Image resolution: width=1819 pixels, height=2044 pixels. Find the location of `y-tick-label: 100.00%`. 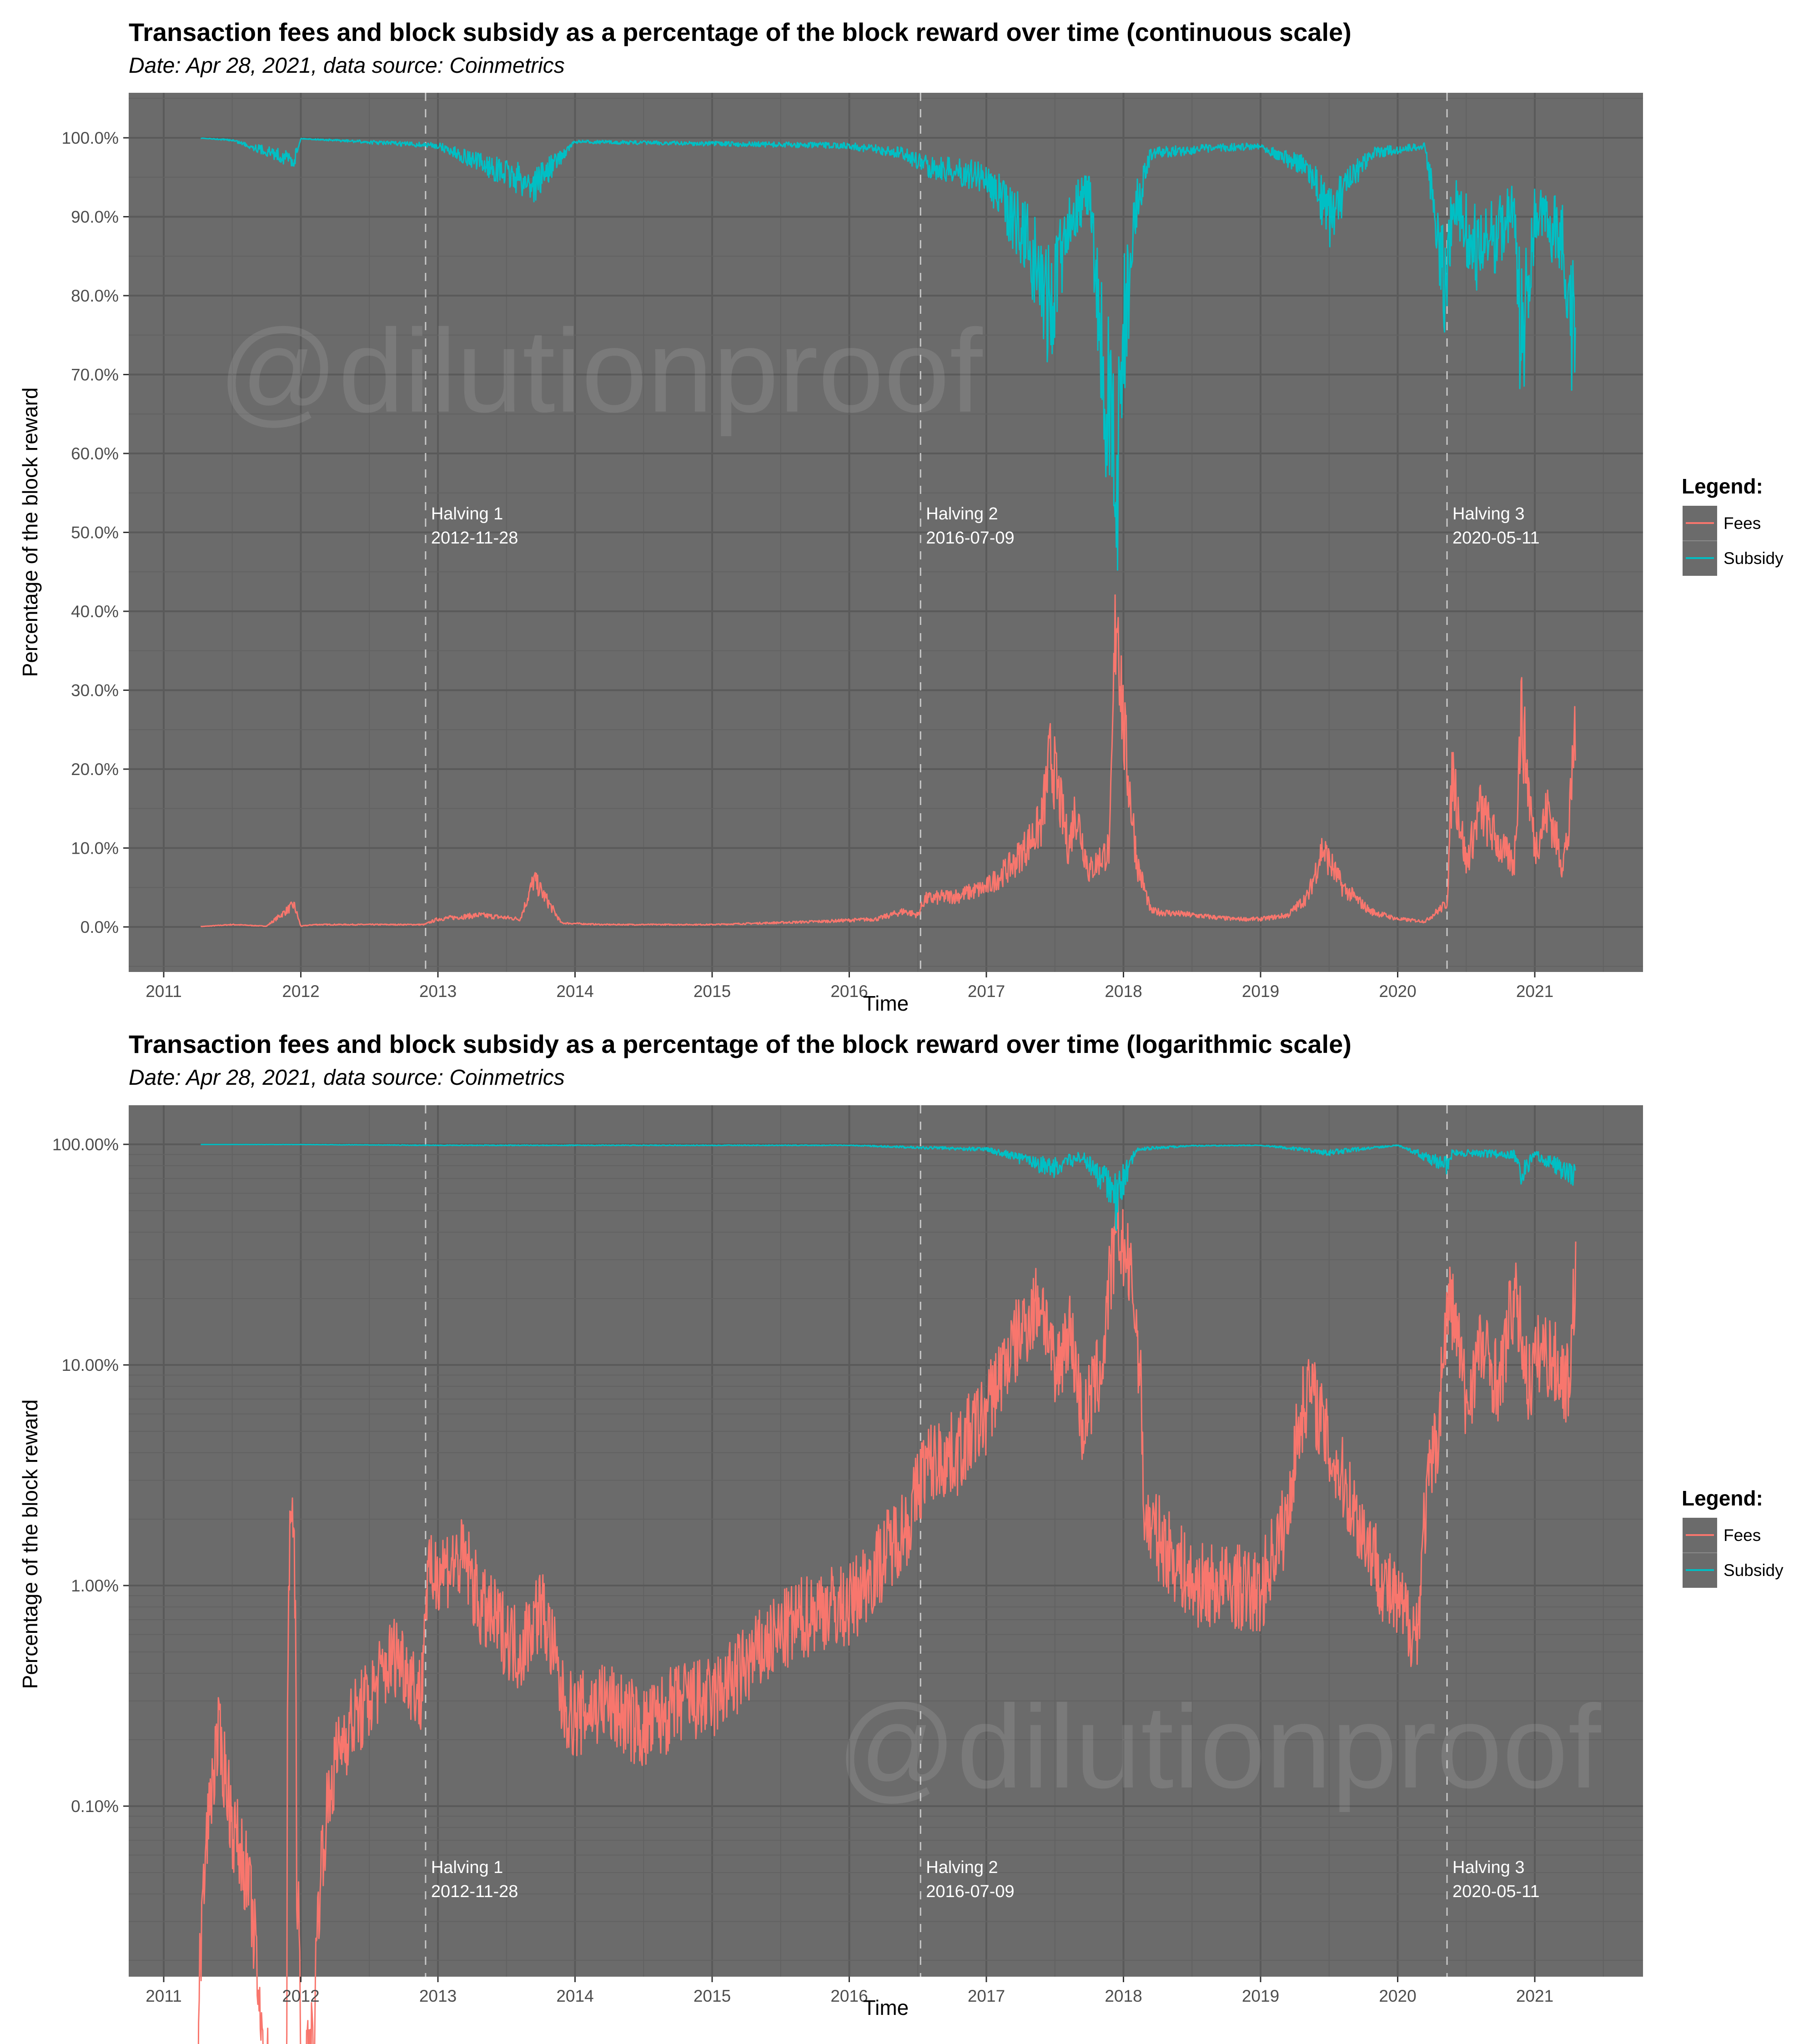

y-tick-label: 100.00% is located at coordinates (85, 1144).